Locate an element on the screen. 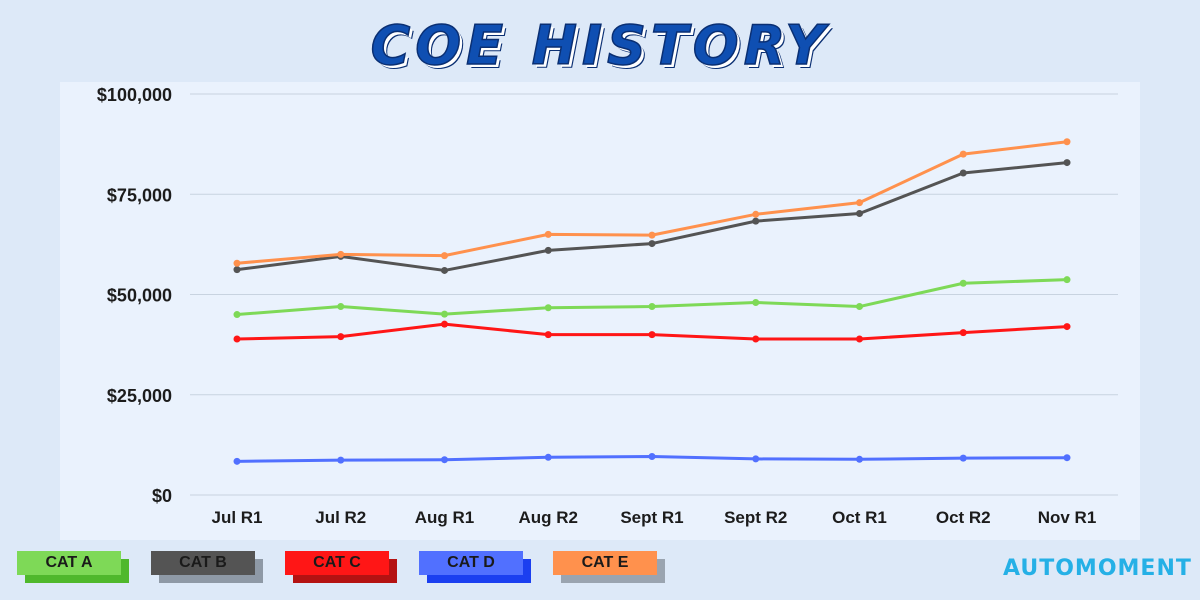 The width and height of the screenshot is (1200, 600). legend-label: CAT A is located at coordinates (69, 563).